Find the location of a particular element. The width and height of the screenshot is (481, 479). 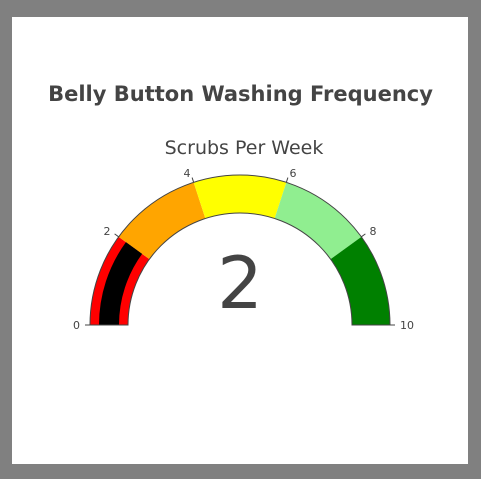

gauge-tick-label-4: 8 is located at coordinates (372, 231).